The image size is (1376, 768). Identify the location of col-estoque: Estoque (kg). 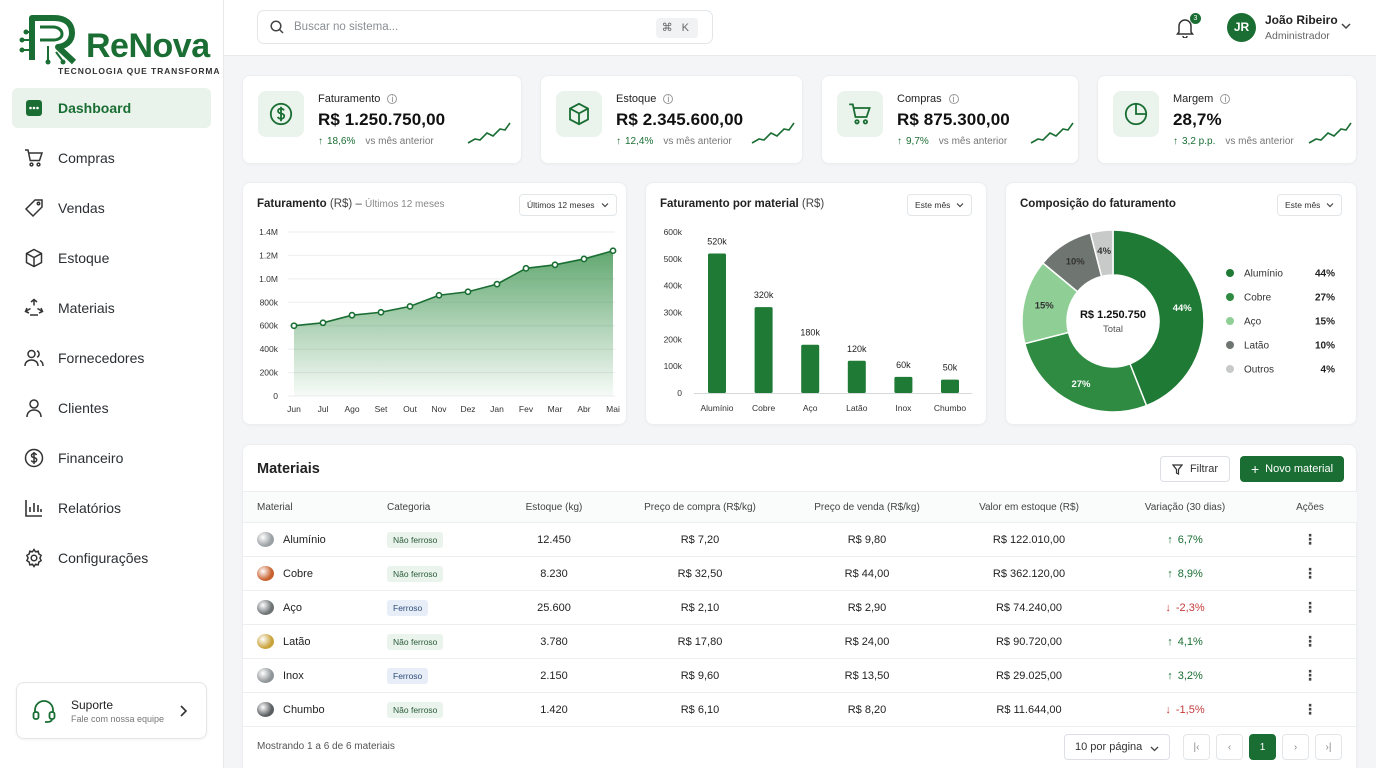
(554, 507).